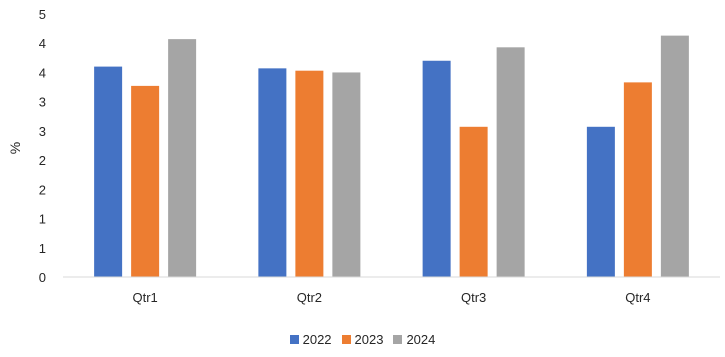  I want to click on bar-2022-qtr4, so click(600, 201).